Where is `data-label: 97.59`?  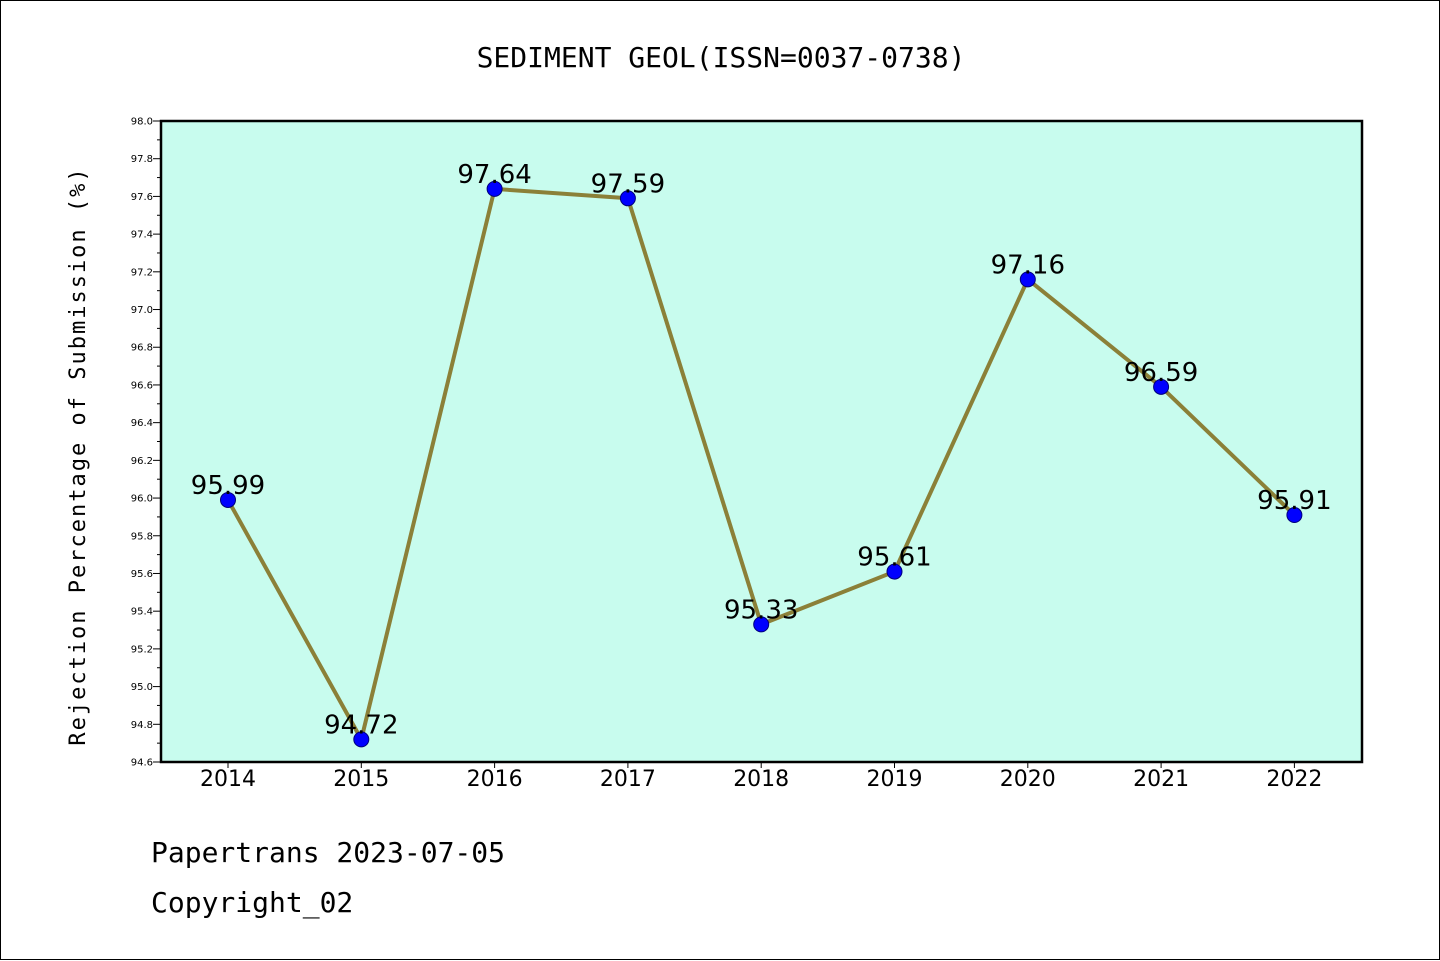 data-label: 97.59 is located at coordinates (628, 184).